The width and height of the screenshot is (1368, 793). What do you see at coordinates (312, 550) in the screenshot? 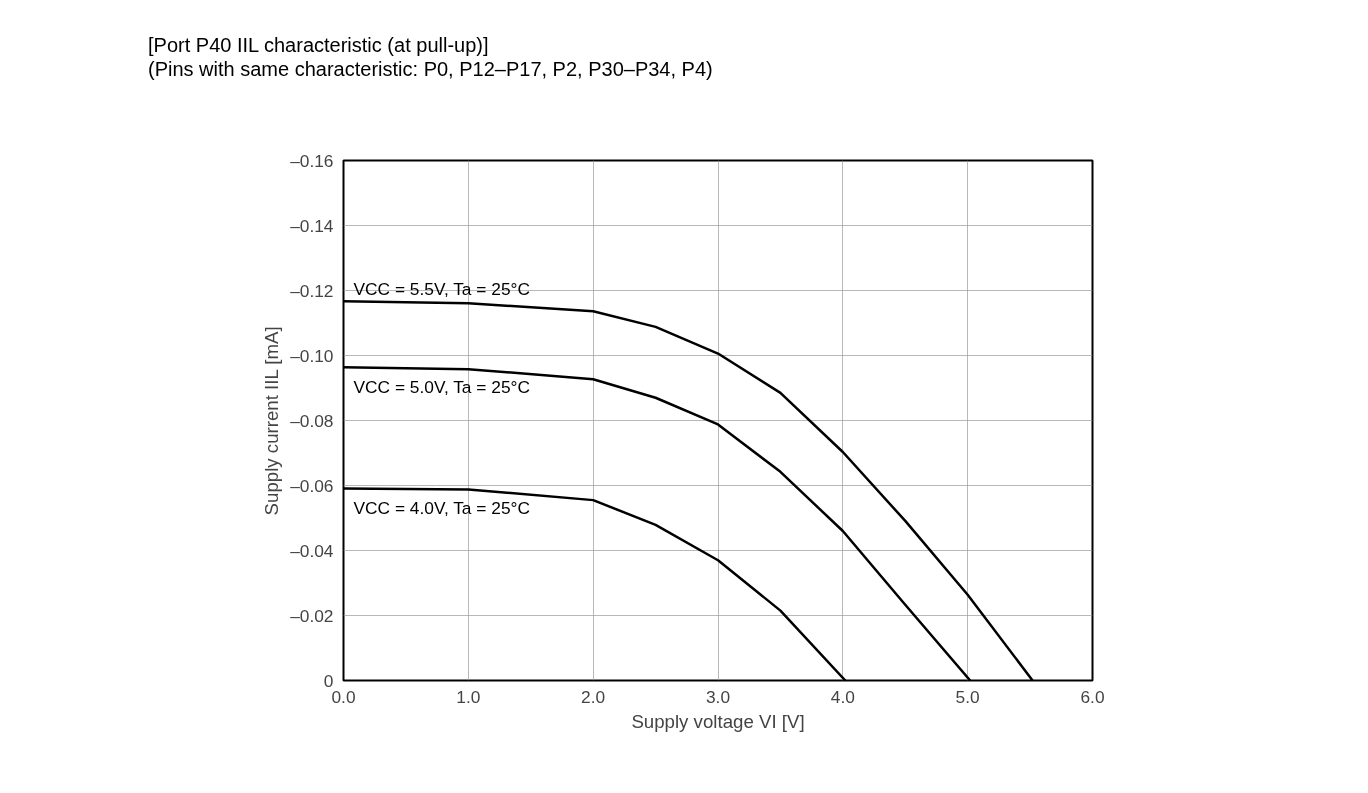
I see `y-tick-label: –0.04` at bounding box center [312, 550].